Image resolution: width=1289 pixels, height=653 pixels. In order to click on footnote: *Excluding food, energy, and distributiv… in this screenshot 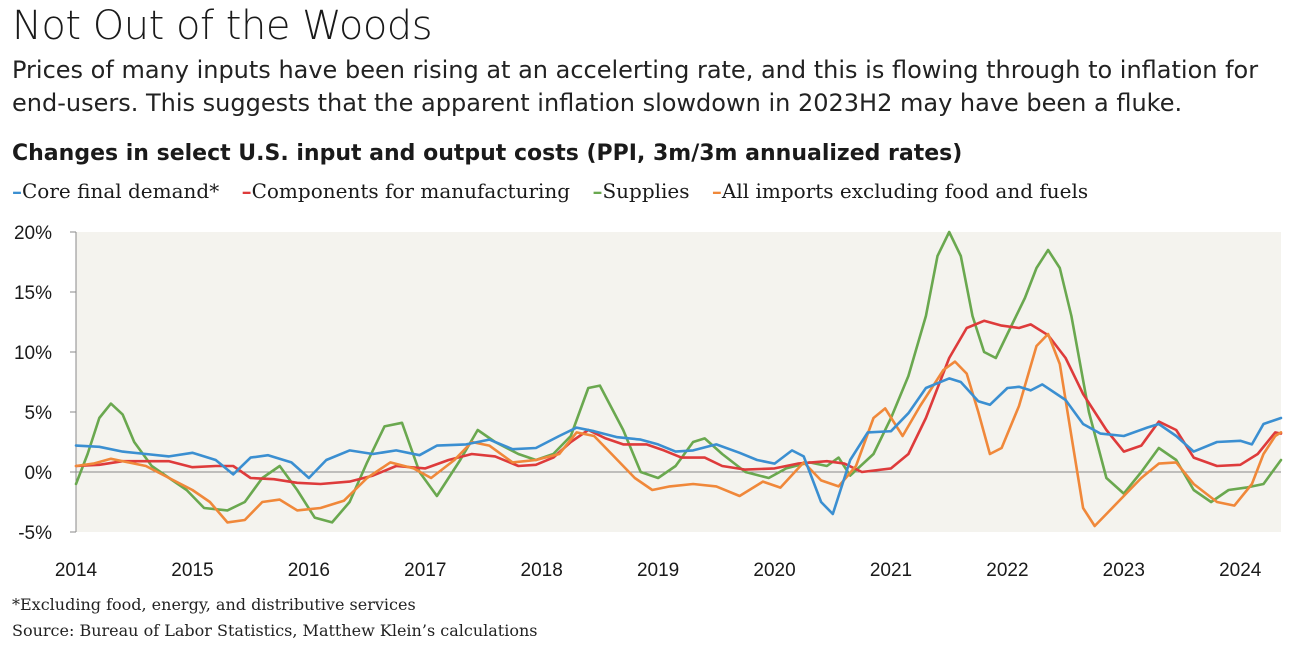, I will do `click(214, 604)`.